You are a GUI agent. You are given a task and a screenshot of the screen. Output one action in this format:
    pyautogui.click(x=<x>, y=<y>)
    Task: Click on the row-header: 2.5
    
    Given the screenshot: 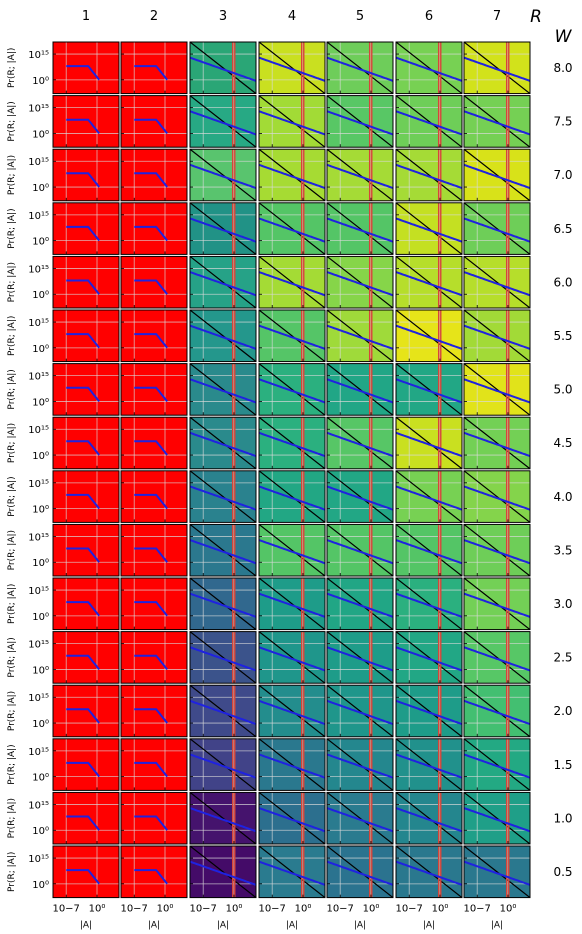 What is the action you would take?
    pyautogui.click(x=562, y=658)
    